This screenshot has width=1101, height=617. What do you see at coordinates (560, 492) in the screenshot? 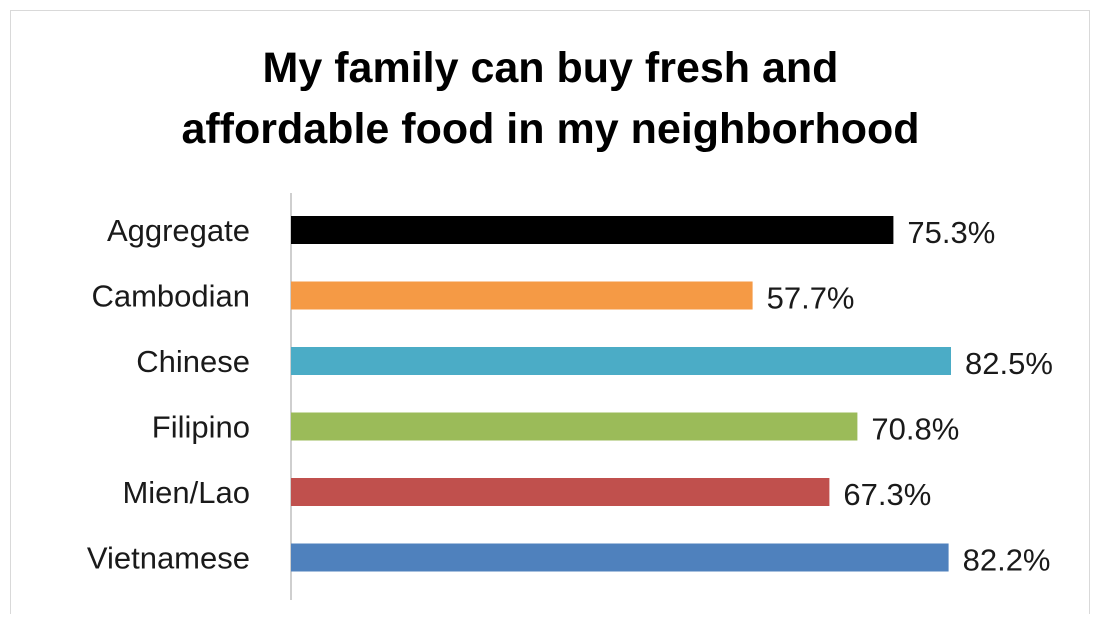
I see `bar-mien-lao` at bounding box center [560, 492].